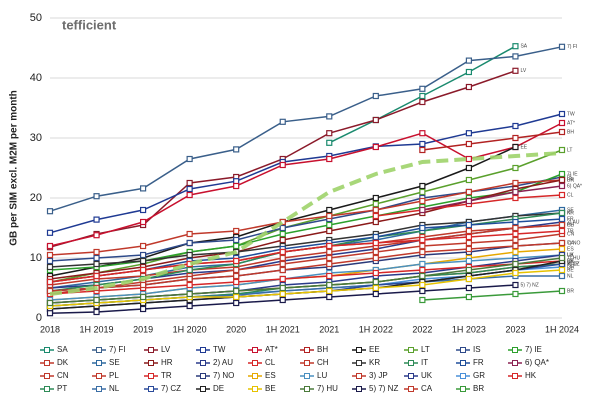  What do you see at coordinates (114, 375) in the screenshot?
I see `legend-label: PL` at bounding box center [114, 375].